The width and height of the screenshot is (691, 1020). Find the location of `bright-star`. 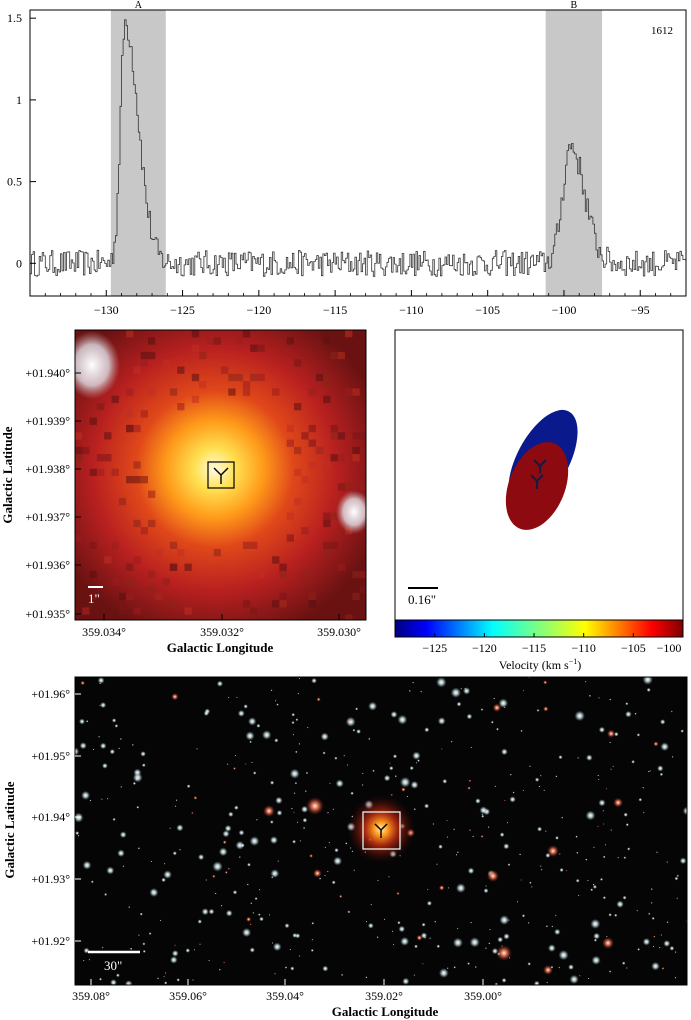

bright-star is located at coordinates (608, 943).